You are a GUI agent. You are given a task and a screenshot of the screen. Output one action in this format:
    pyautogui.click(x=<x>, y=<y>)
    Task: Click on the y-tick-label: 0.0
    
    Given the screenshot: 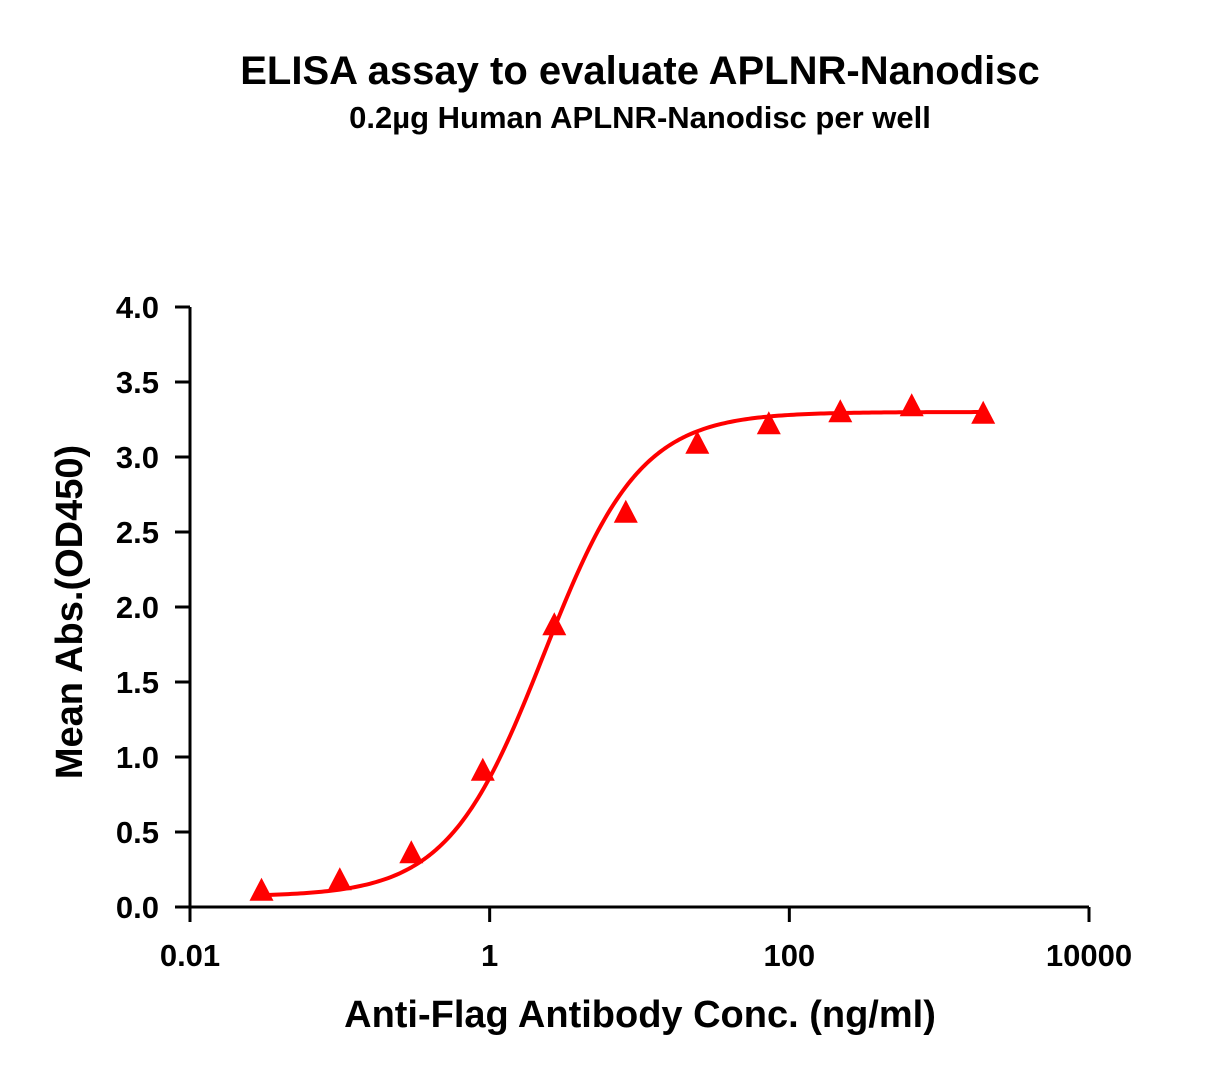 What is the action you would take?
    pyautogui.click(x=137, y=907)
    